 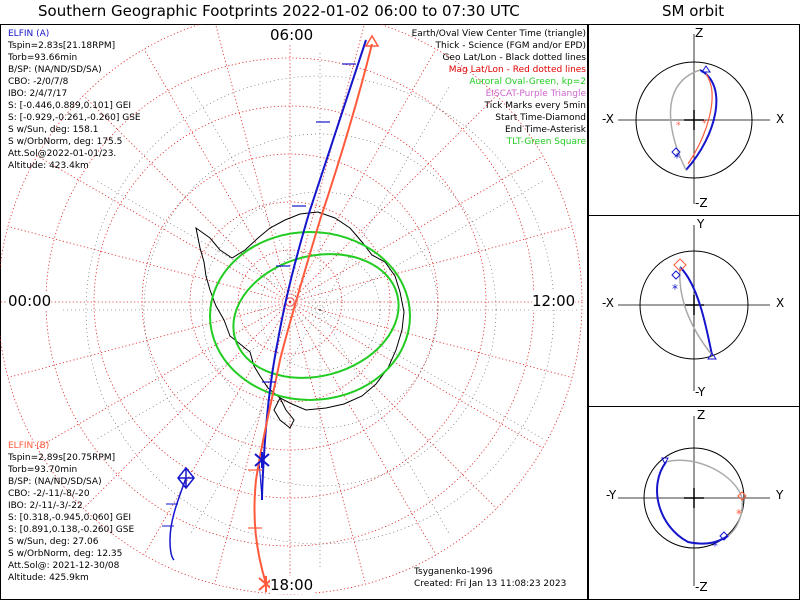 I want to click on legend-item: Tick Marks every 5min, so click(x=535, y=106).